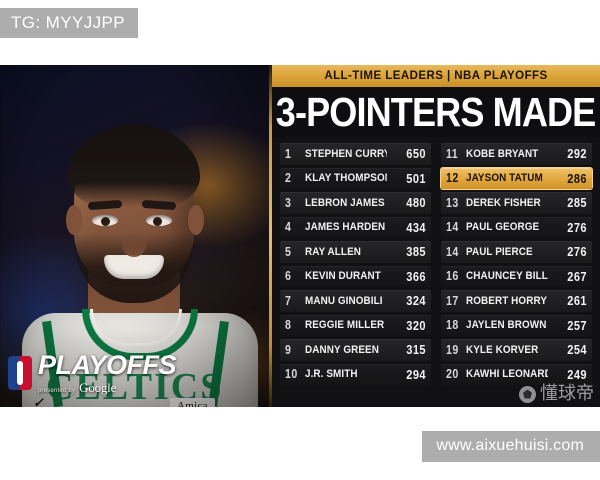 The height and width of the screenshot is (480, 600). What do you see at coordinates (416, 203) in the screenshot?
I see `row-value: 480` at bounding box center [416, 203].